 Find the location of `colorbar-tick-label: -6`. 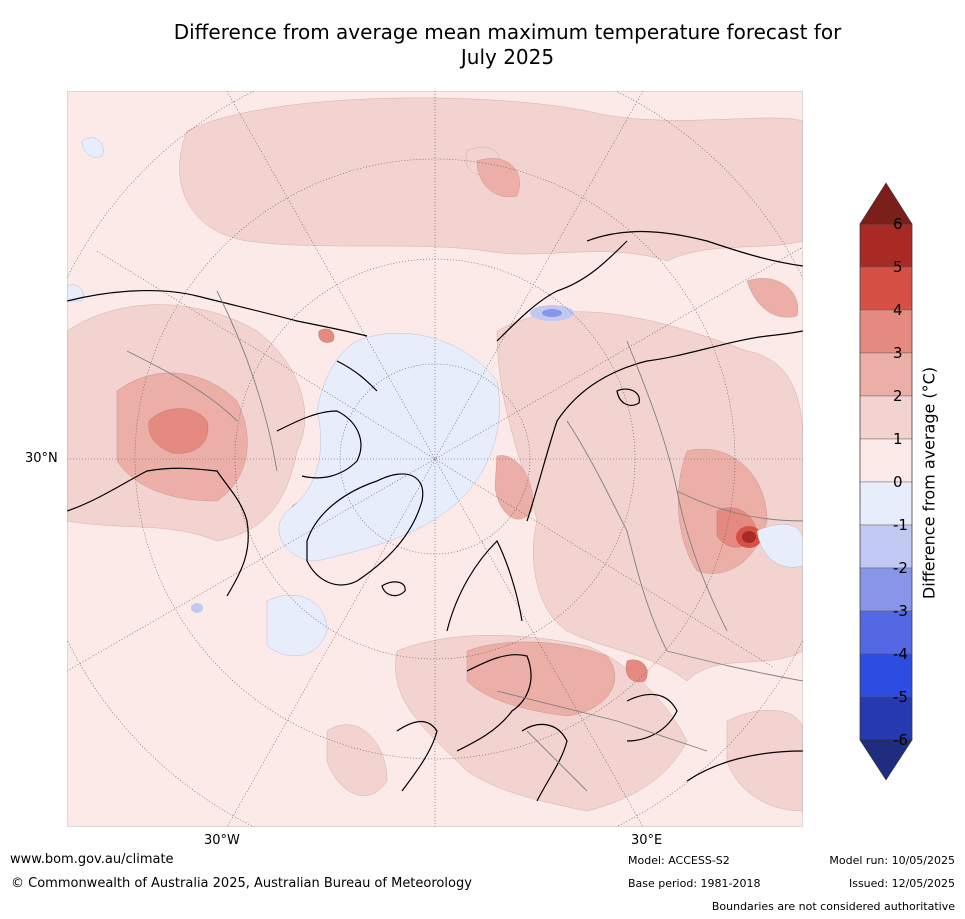

colorbar-tick-label: -6 is located at coordinates (900, 740).